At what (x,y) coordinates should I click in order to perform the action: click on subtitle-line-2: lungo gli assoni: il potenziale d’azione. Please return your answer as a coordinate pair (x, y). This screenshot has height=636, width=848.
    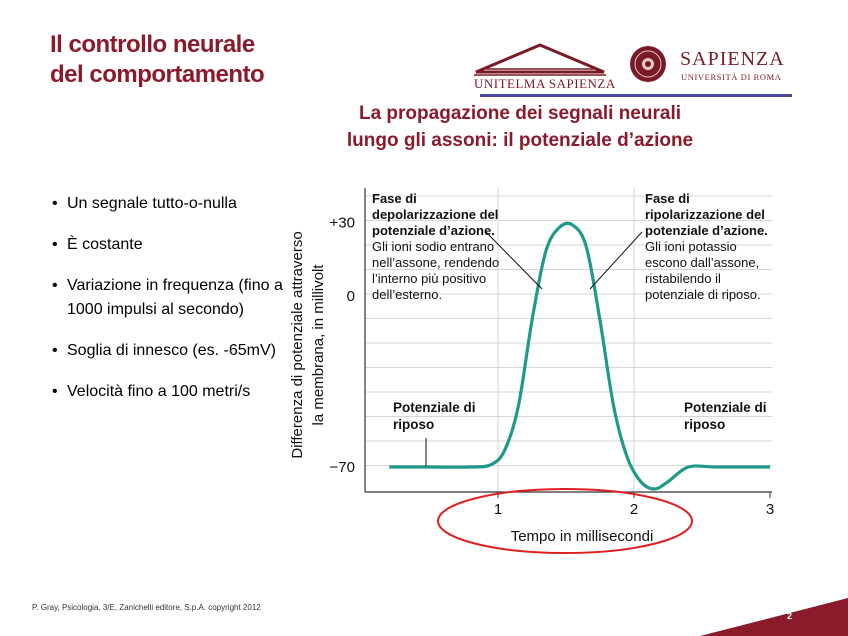
    Looking at the image, I should click on (520, 140).